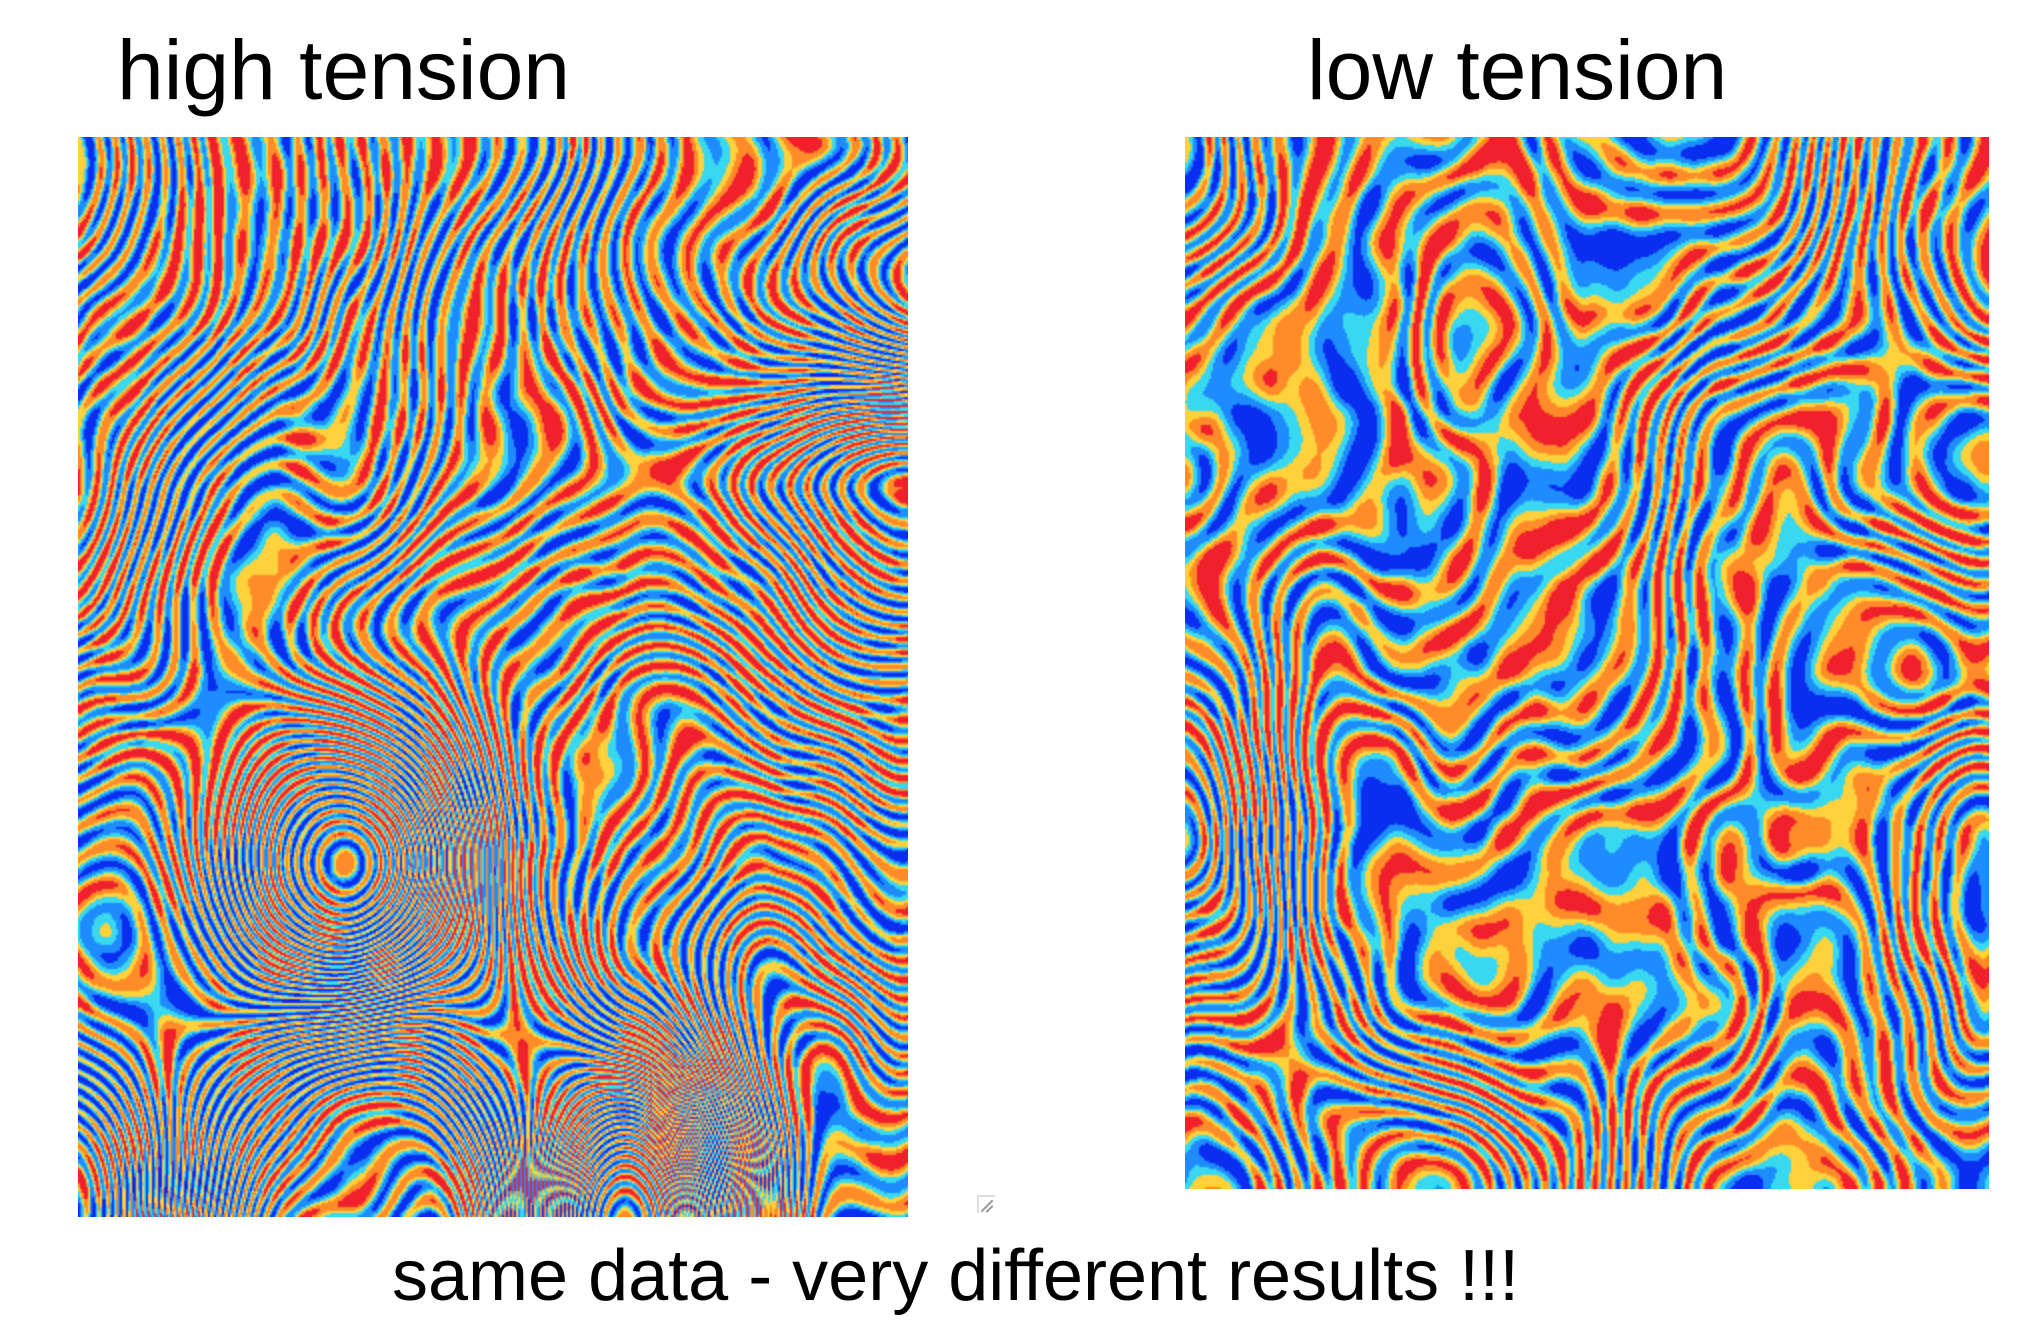  What do you see at coordinates (344, 70) in the screenshot?
I see `panel-title-high-tension: high tension` at bounding box center [344, 70].